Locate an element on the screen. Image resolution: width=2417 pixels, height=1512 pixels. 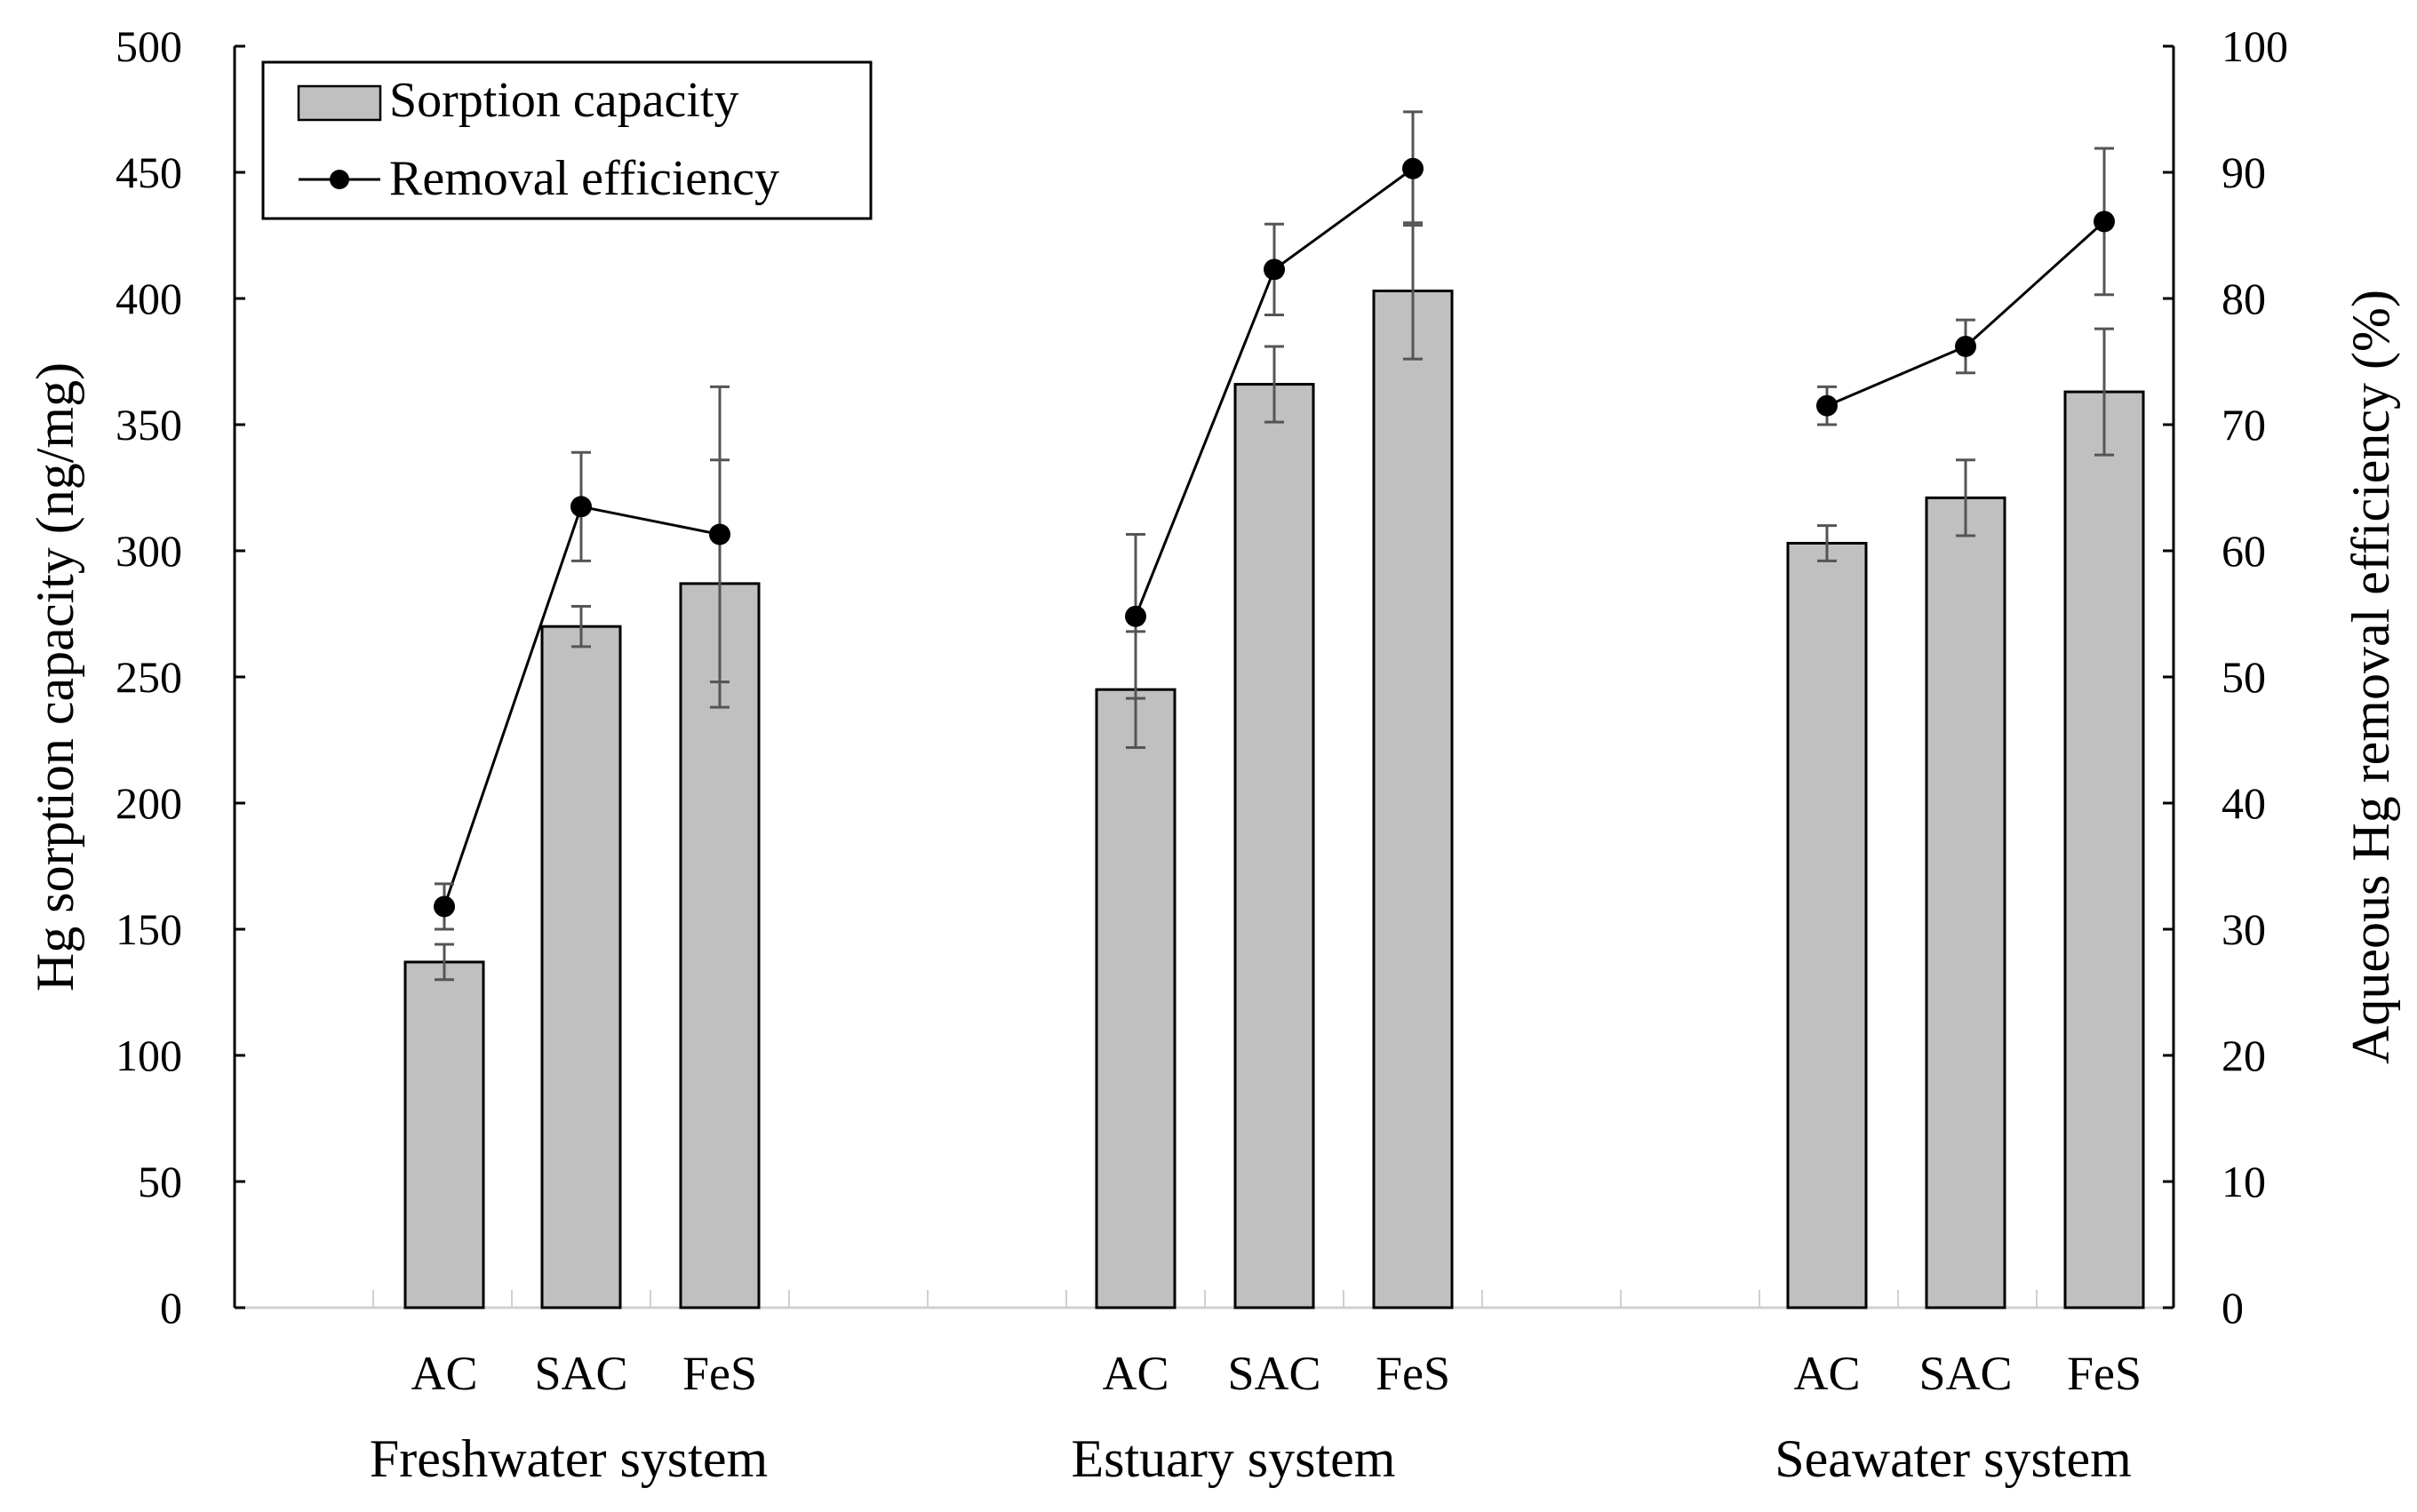
y-tick-label-right: 80 is located at coordinates (2244, 298).